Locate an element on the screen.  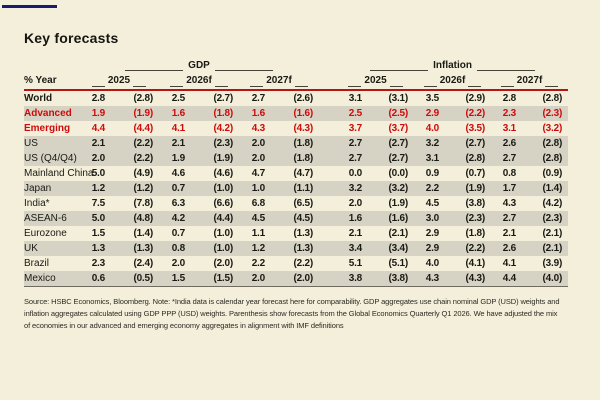
inflation-value-cell: 2.6 is located at coordinates (509, 248).